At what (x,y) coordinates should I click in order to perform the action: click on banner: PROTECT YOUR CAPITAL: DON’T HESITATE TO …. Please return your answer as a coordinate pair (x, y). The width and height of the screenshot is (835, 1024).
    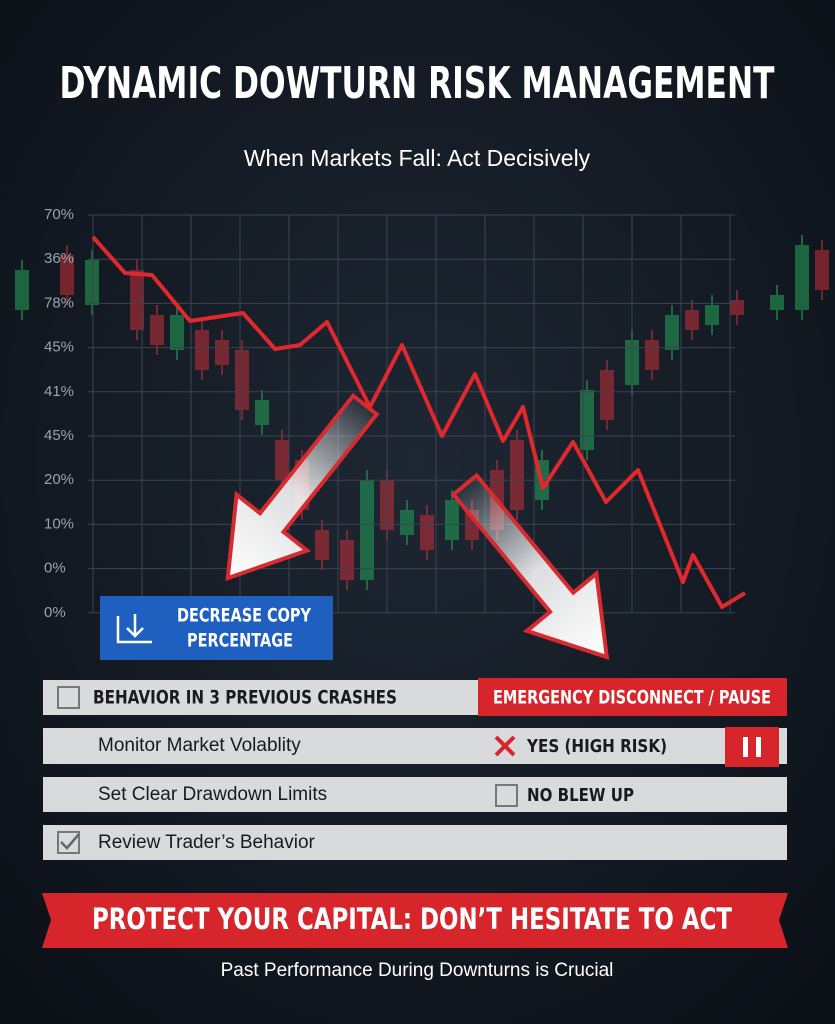
    Looking at the image, I should click on (415, 920).